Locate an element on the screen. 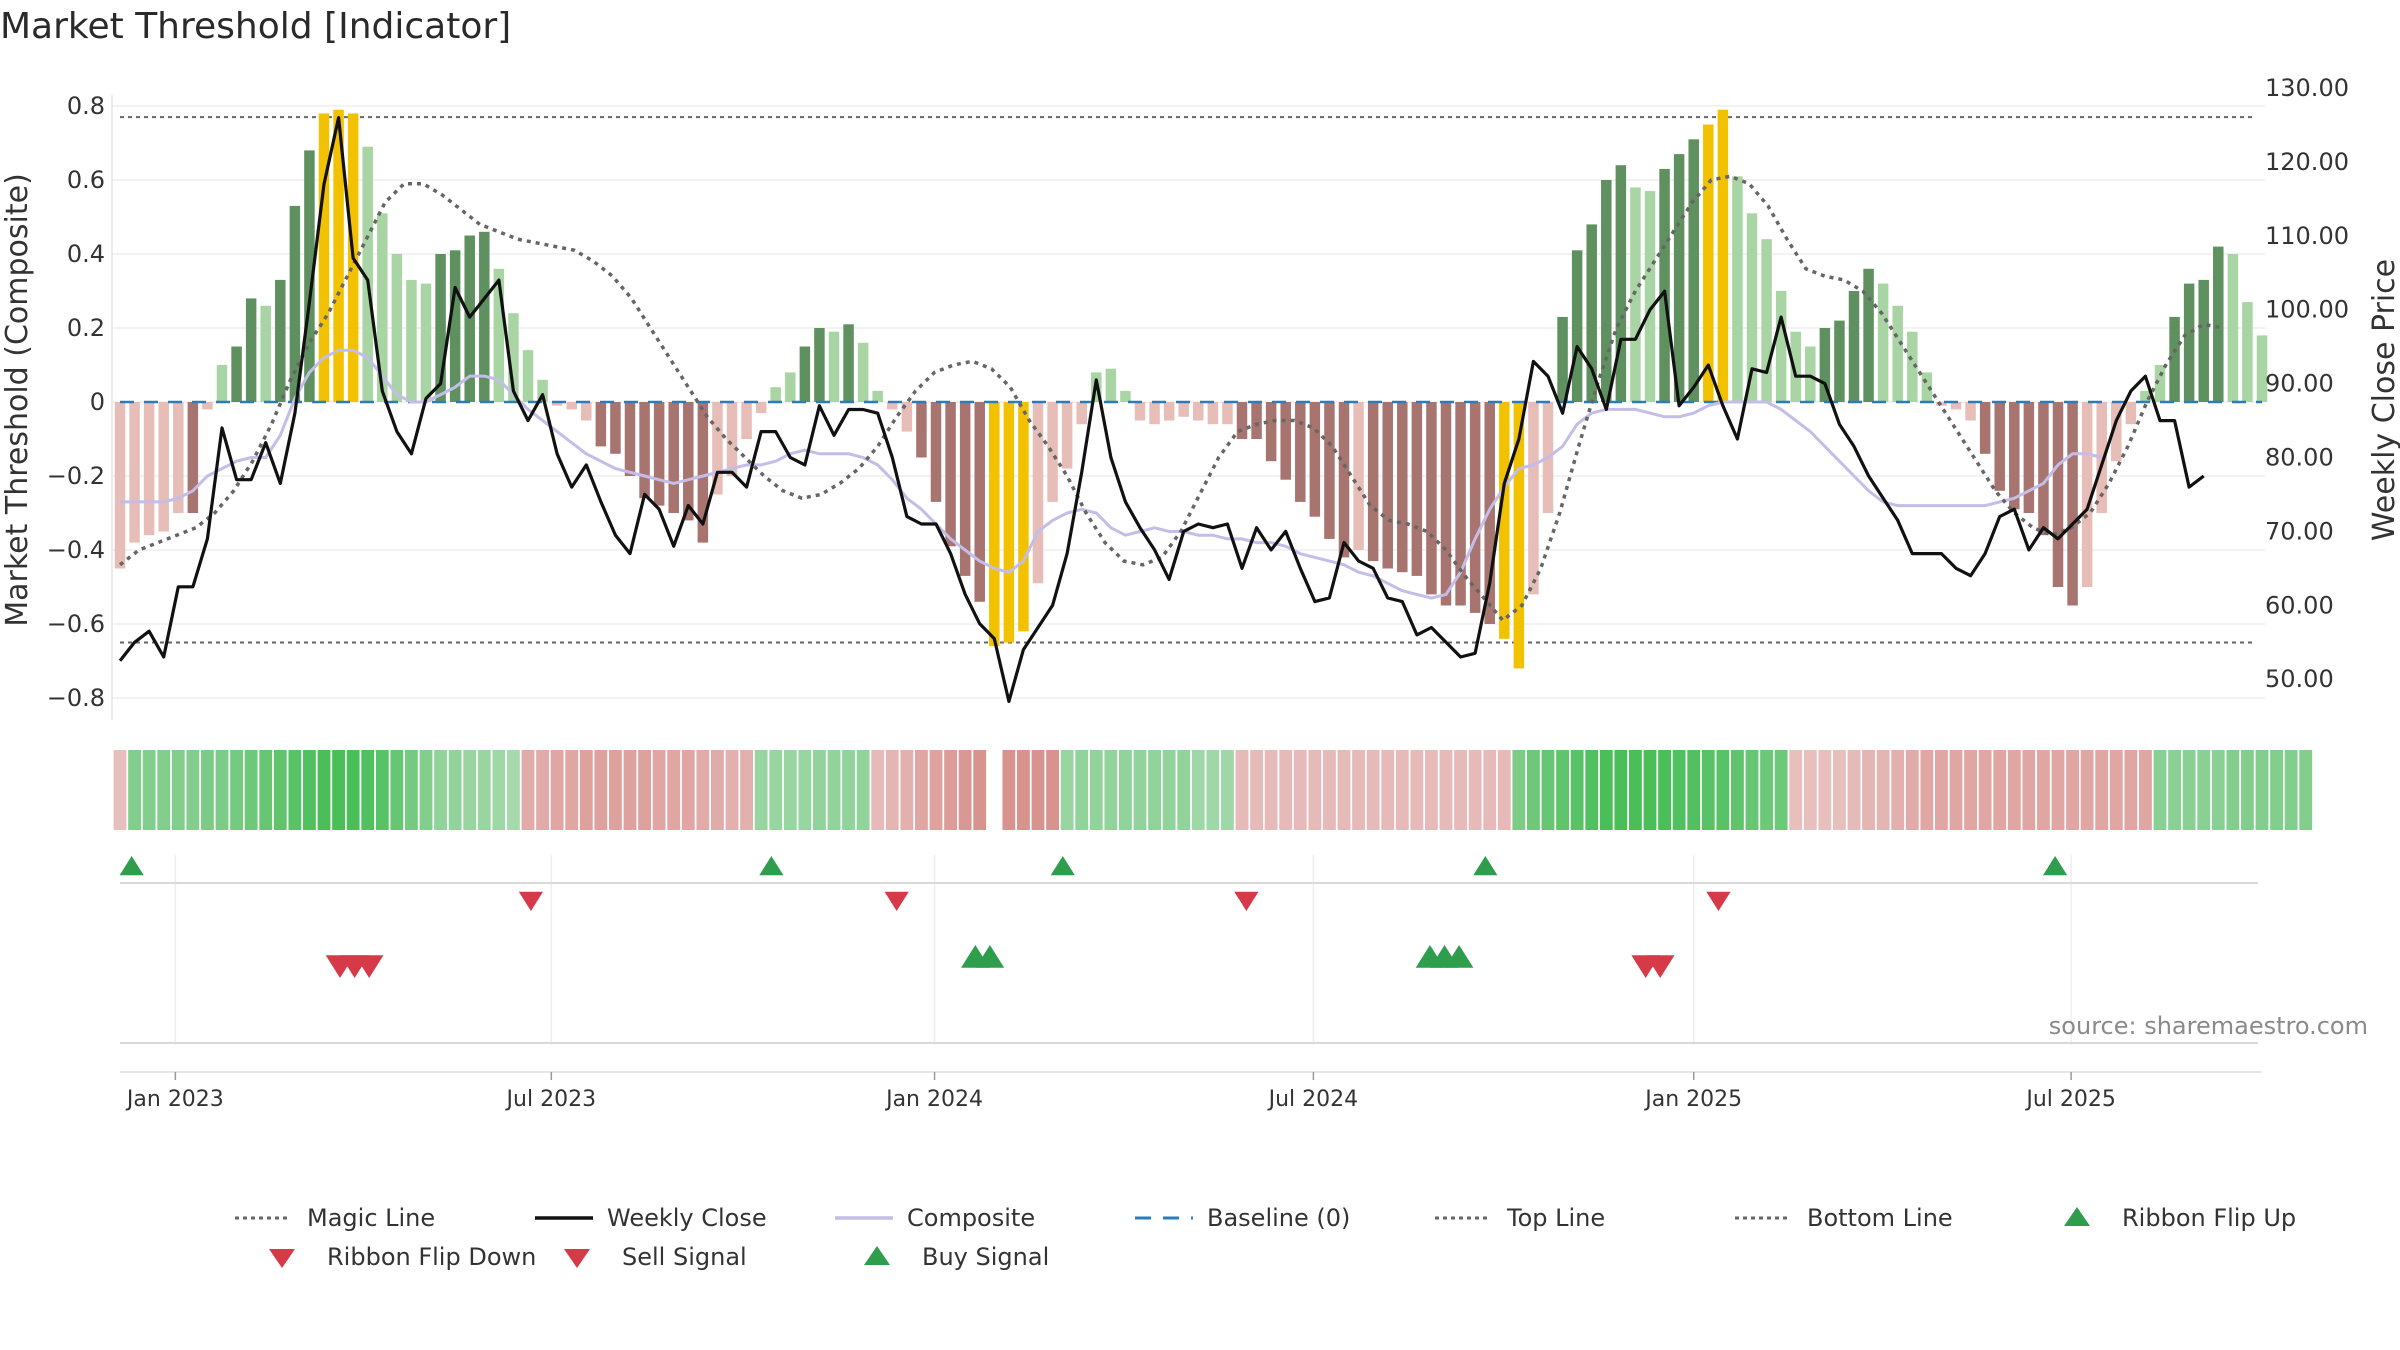 The width and height of the screenshot is (2400, 1350). left-tick-label: −0.2 is located at coordinates (76, 476).